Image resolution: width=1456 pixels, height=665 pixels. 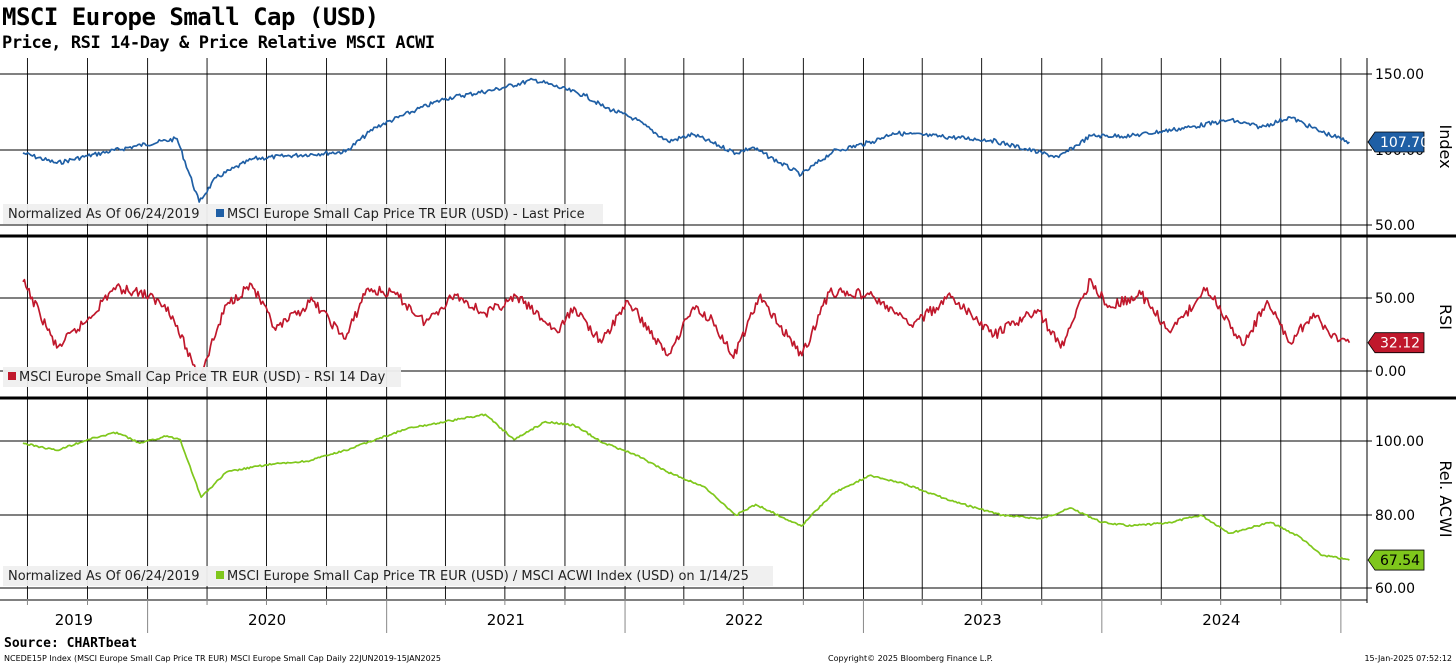 I want to click on axis-title: Rel. ACWI, so click(x=1445, y=498).